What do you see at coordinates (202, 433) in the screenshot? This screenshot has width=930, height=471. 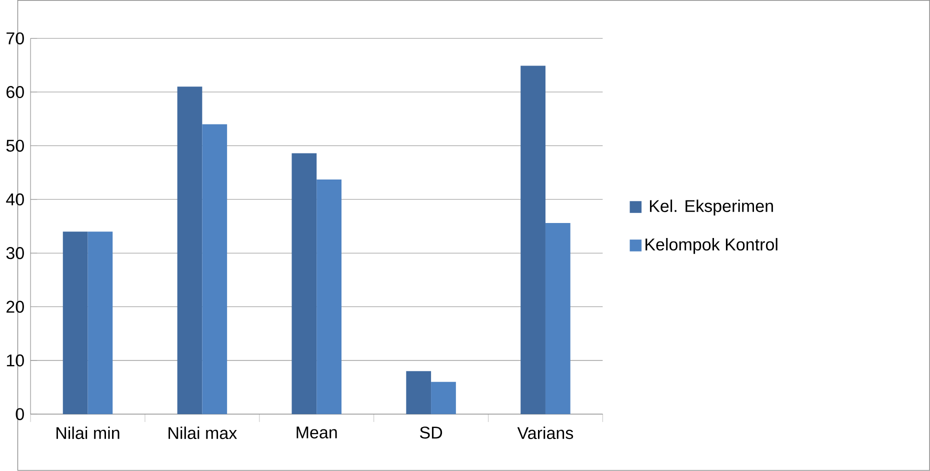 I see `x-tick-label: Nilai max` at bounding box center [202, 433].